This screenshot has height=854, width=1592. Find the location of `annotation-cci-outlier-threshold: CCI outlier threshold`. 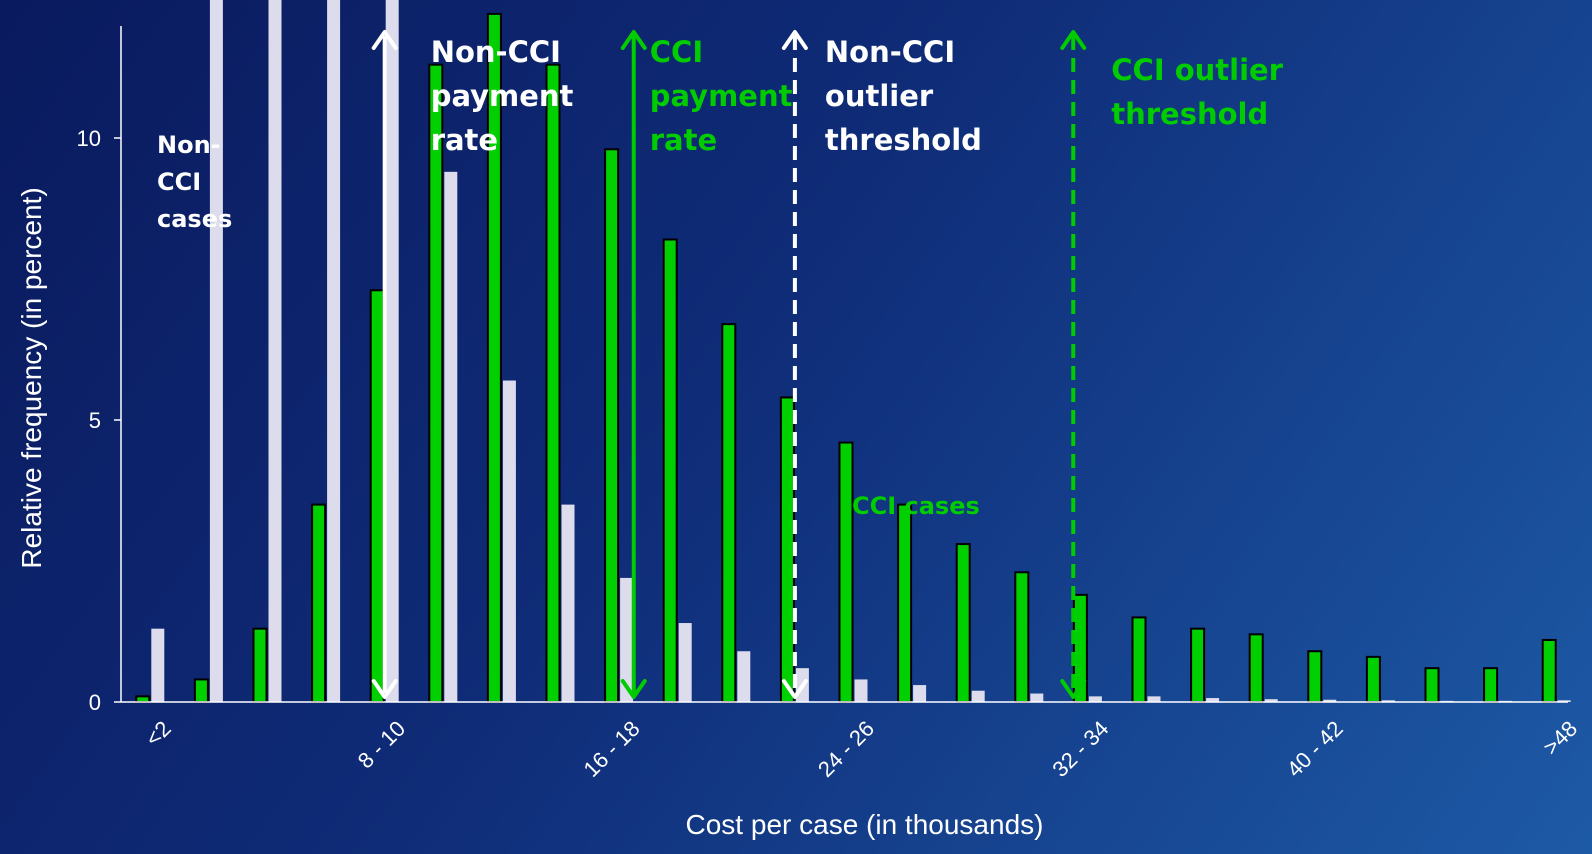

annotation-cci-outlier-threshold: CCI outlier threshold is located at coordinates (1197, 92).